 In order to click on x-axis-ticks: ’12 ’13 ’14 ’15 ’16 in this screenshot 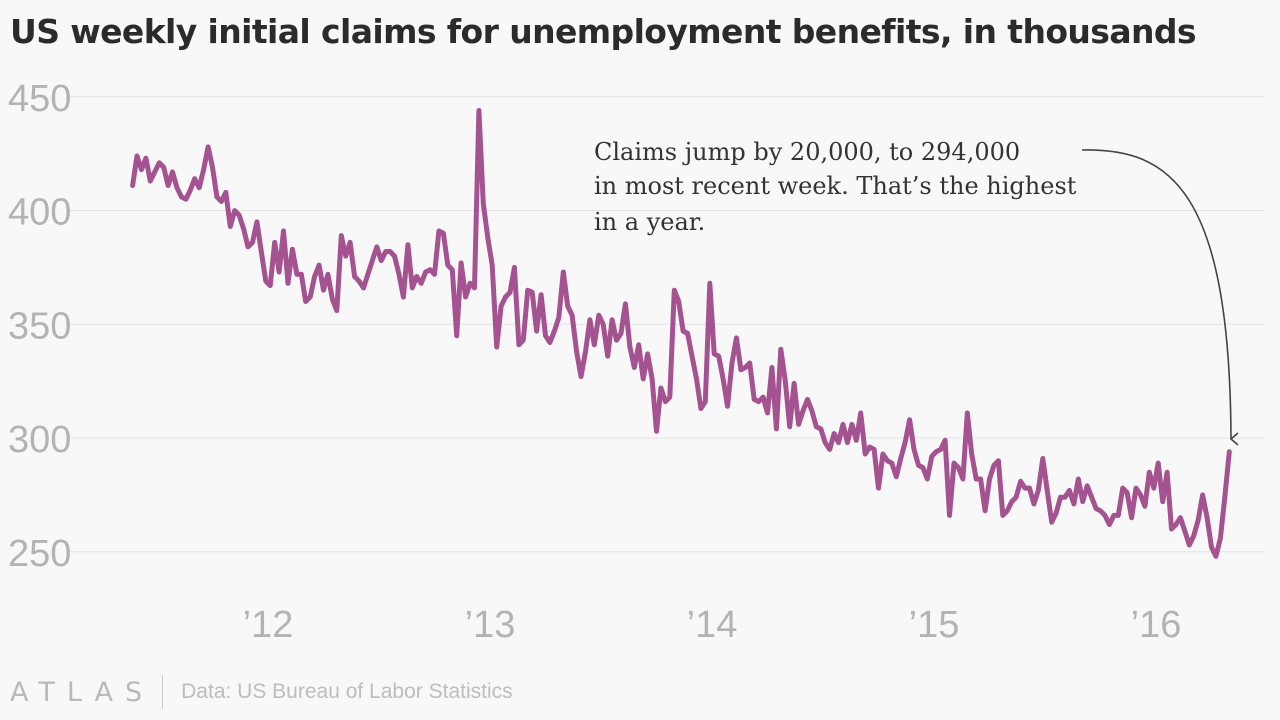, I will do `click(712, 625)`.